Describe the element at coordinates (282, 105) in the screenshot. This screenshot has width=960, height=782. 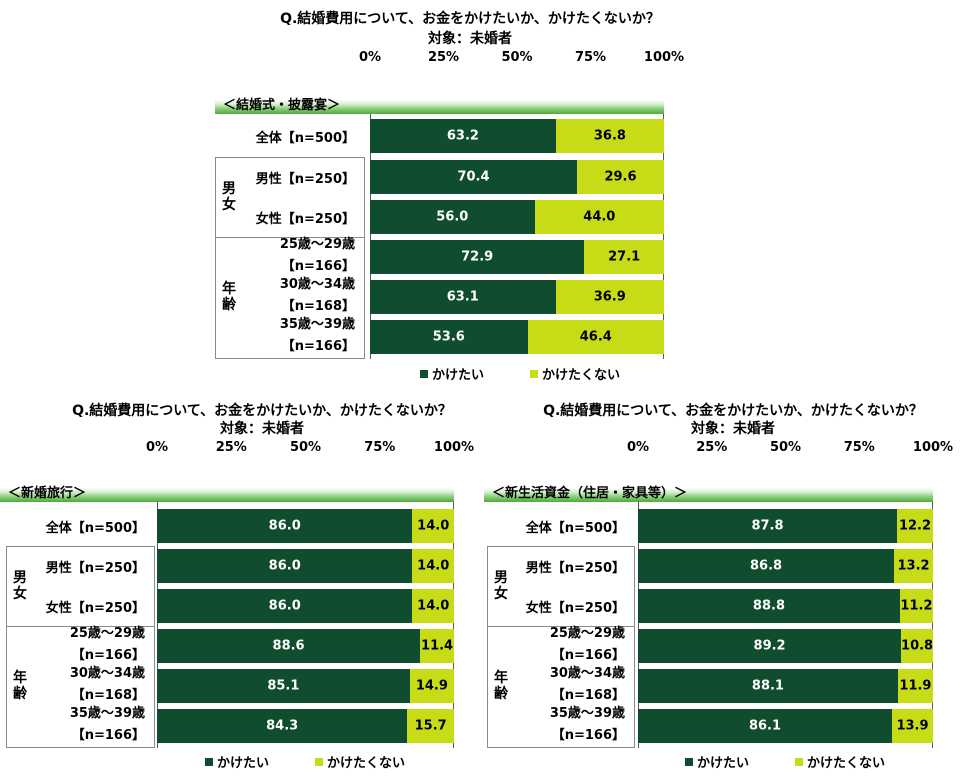
I see `chart-1-section-label: ＜結婚式・披露宴＞` at that location.